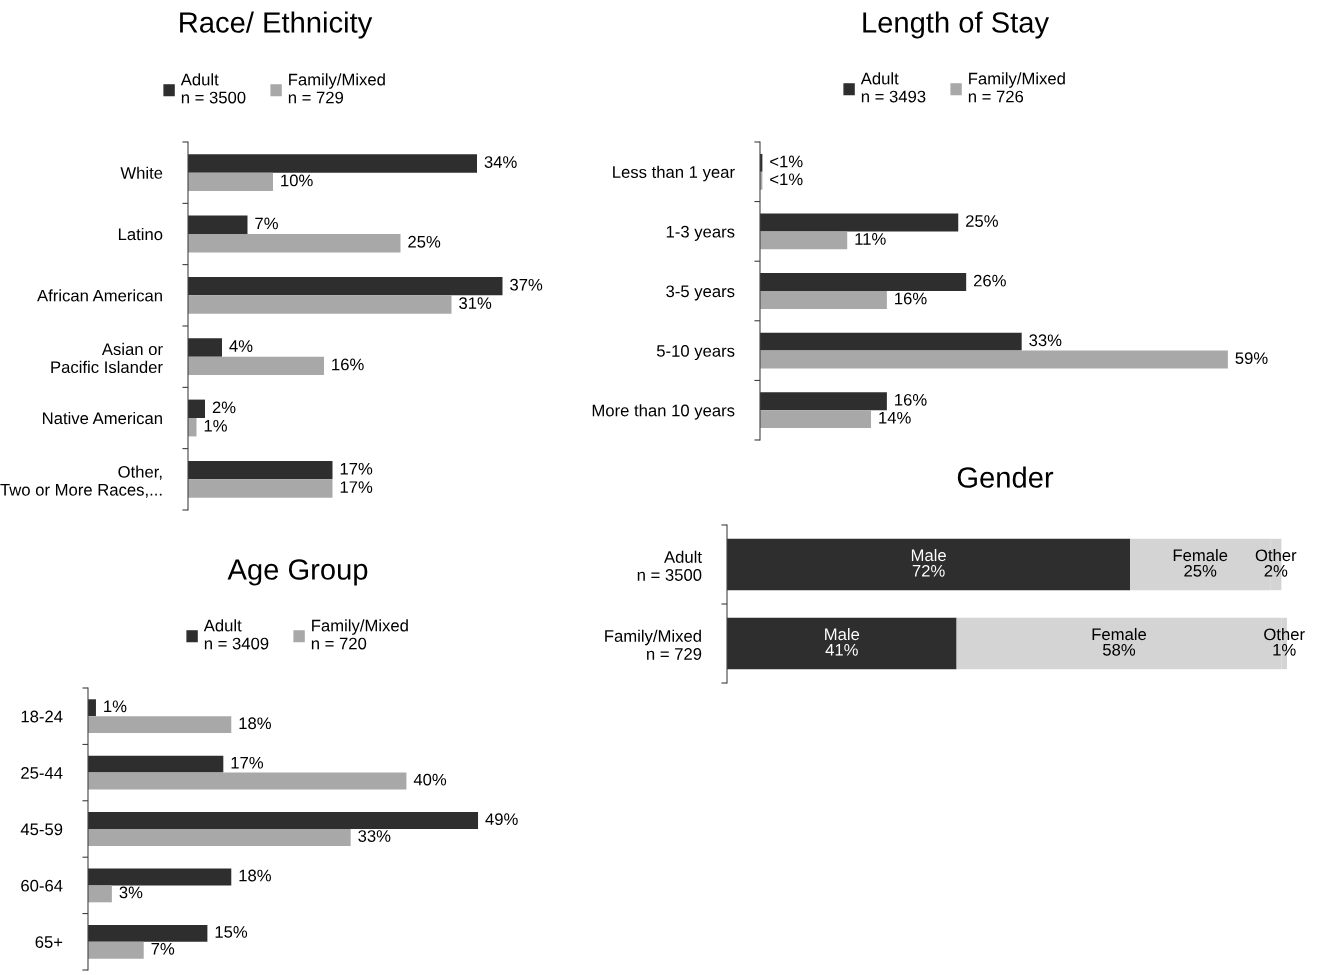 Image resolution: width=1321 pixels, height=975 pixels. What do you see at coordinates (989, 280) in the screenshot?
I see `data-label: 26%` at bounding box center [989, 280].